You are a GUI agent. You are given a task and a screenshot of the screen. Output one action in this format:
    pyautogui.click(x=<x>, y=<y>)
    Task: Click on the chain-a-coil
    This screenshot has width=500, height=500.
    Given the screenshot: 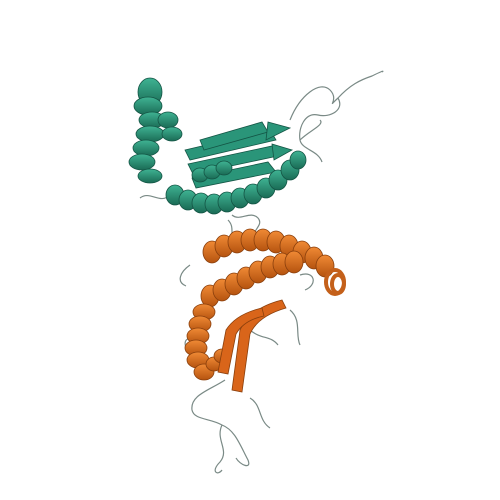 What is the action you would take?
    pyautogui.click(x=336, y=116)
    